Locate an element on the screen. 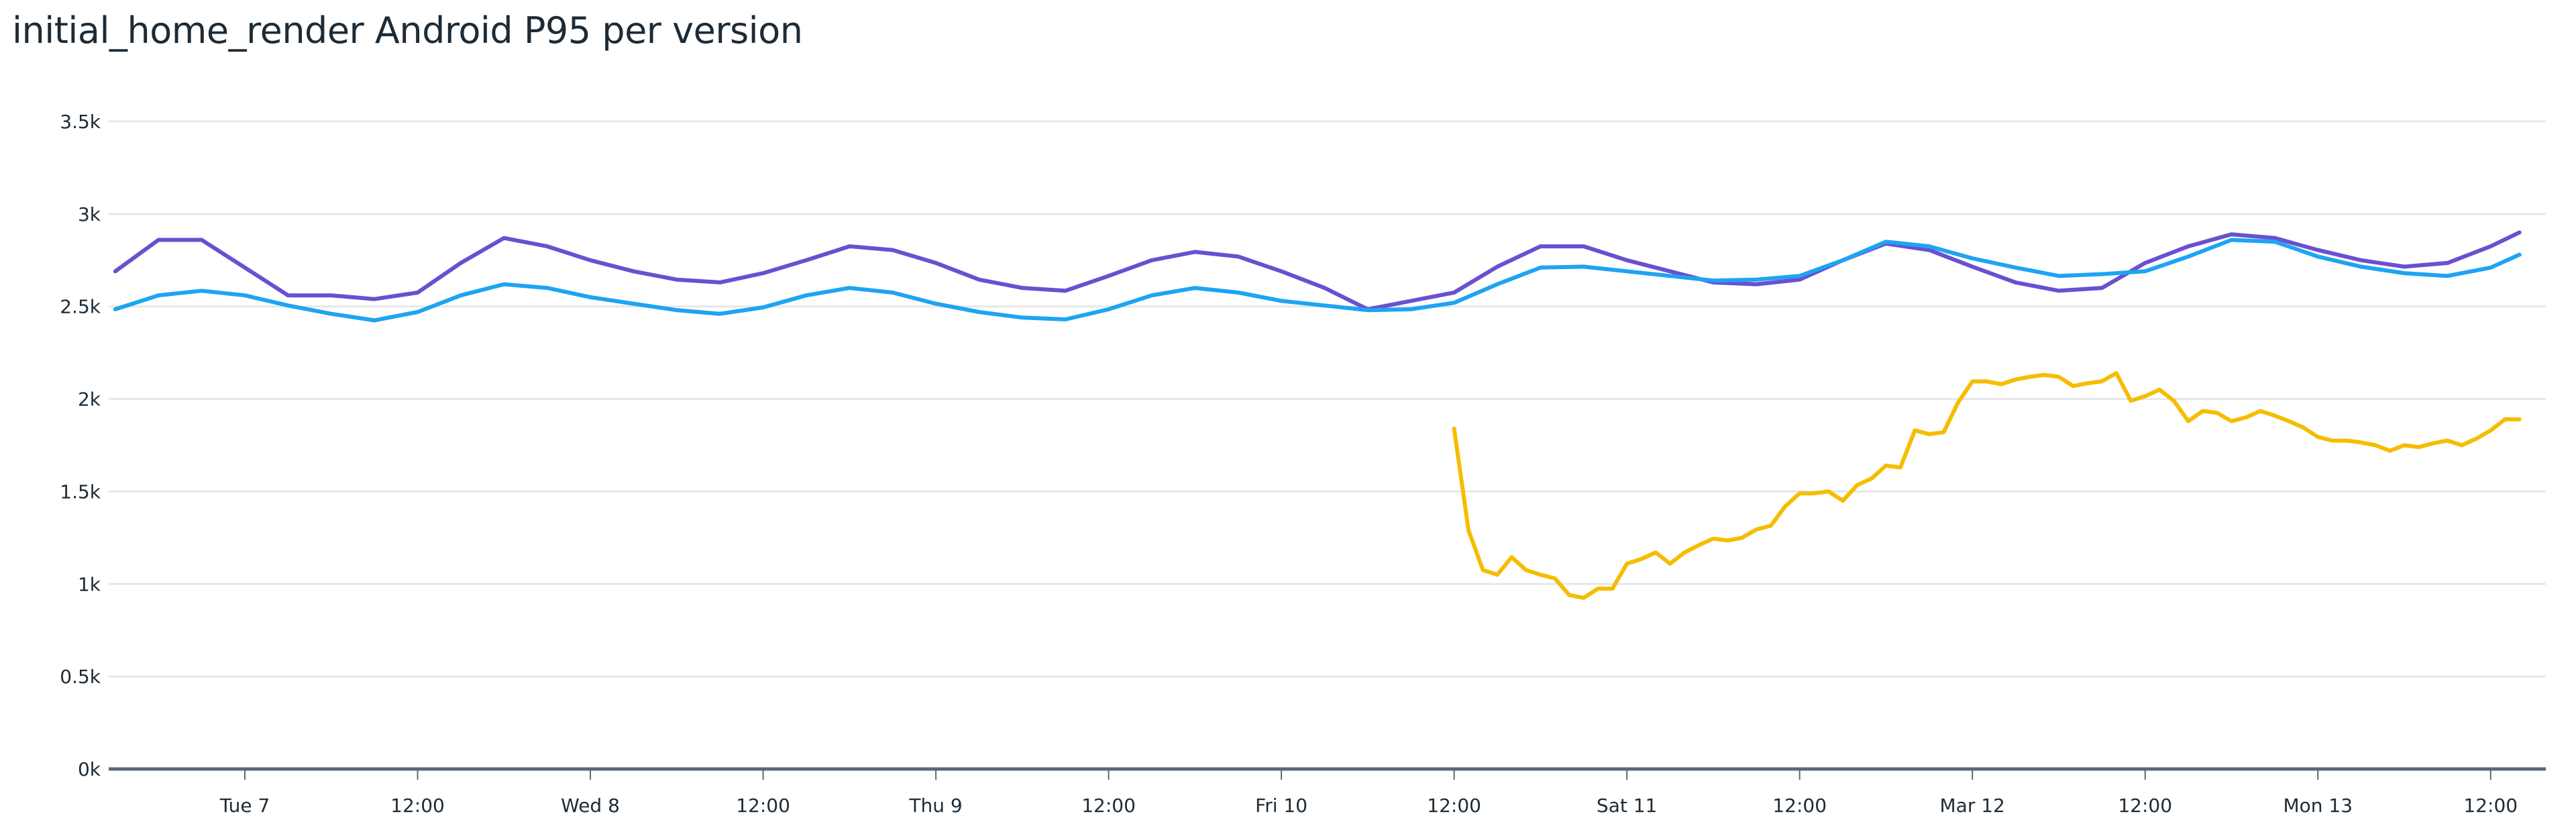 This screenshot has width=2576, height=822. y-tick-label: 0k is located at coordinates (89, 769).